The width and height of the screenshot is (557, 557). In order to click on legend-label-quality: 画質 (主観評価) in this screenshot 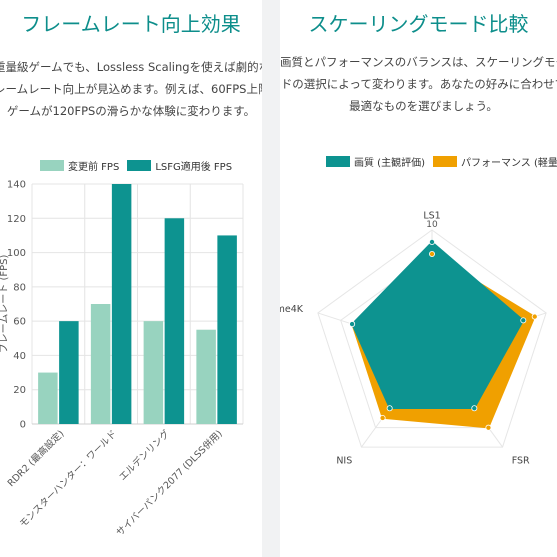, I will do `click(389, 163)`.